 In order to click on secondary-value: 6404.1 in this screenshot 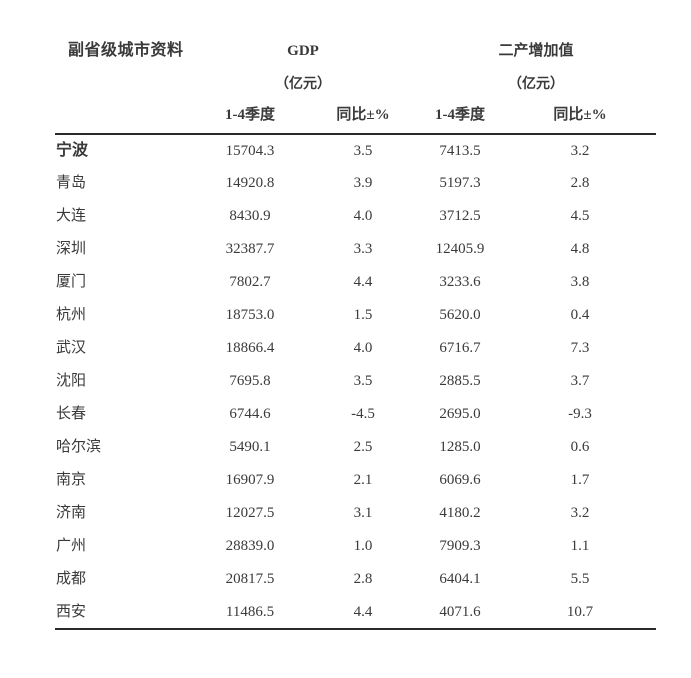, I will do `click(460, 579)`.